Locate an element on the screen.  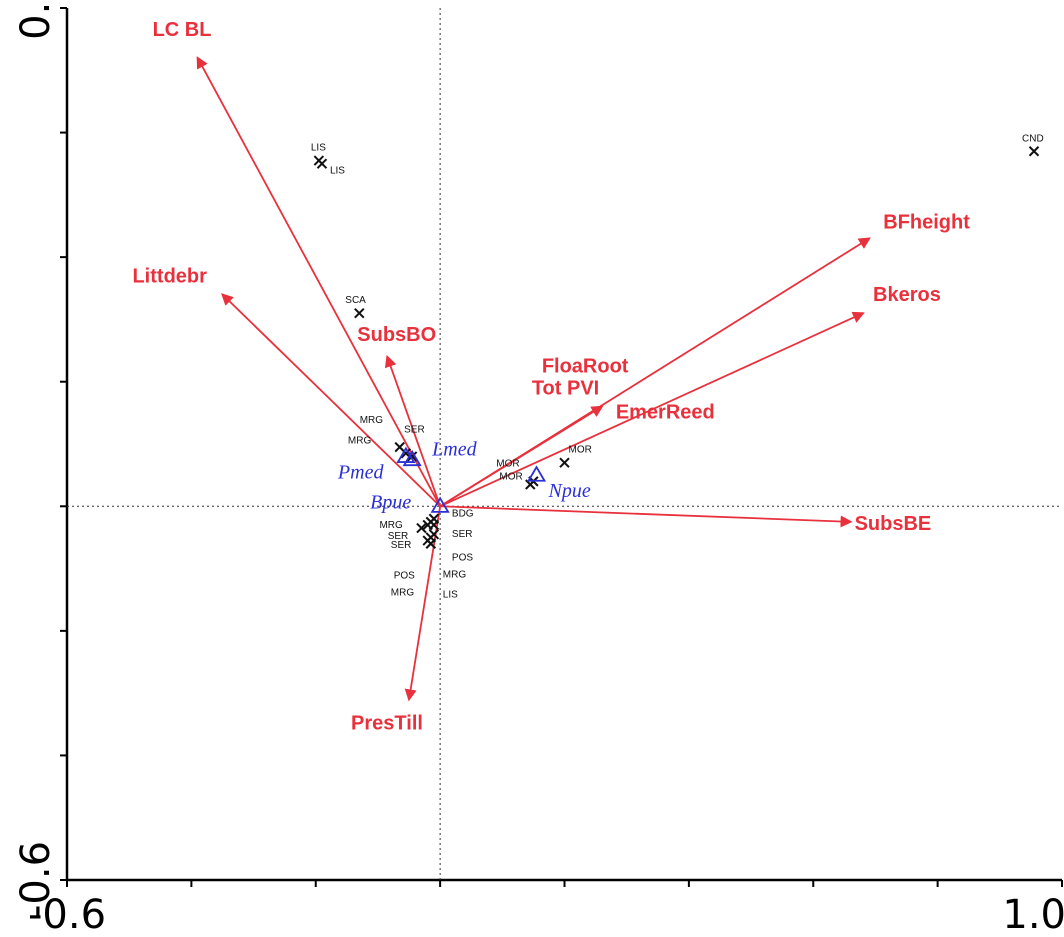
env-arrow-label: Tot PVI is located at coordinates (565, 389).